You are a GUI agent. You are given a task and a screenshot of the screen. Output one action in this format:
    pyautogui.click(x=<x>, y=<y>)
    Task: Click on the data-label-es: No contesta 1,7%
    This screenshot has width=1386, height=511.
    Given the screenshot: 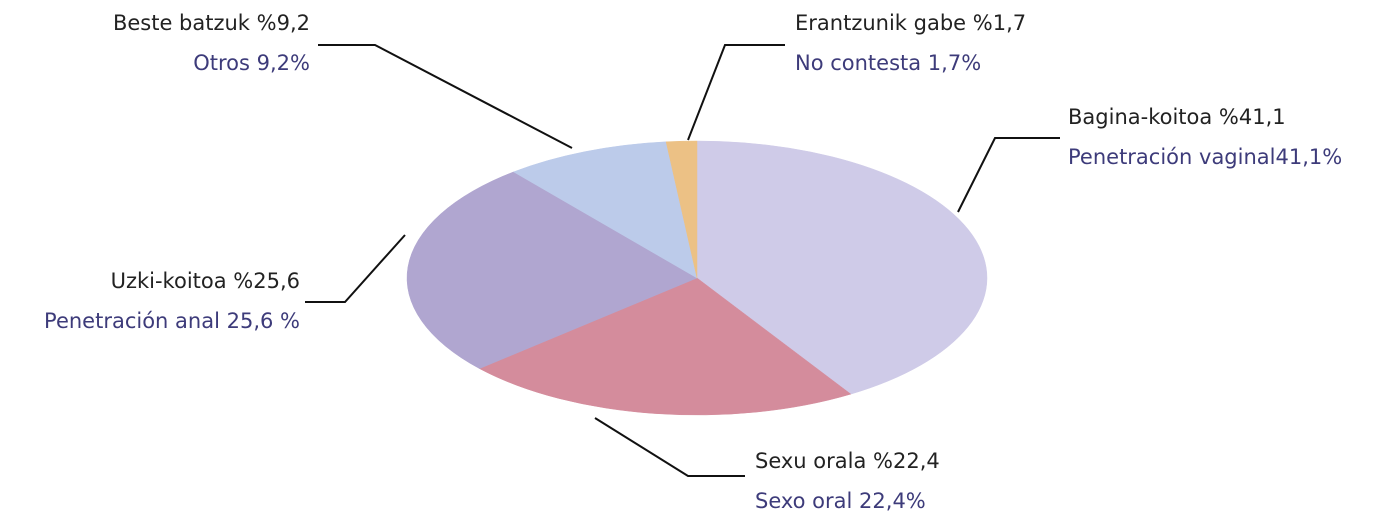 What is the action you would take?
    pyautogui.click(x=888, y=63)
    